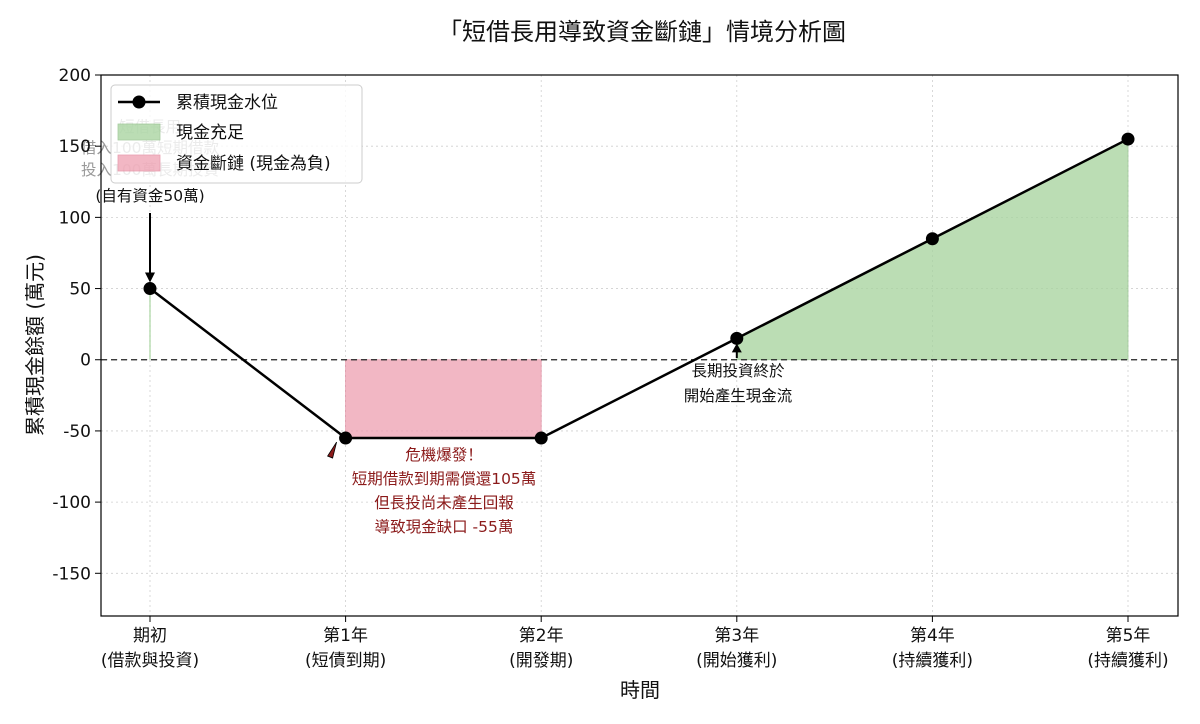 The height and width of the screenshot is (724, 1200). Describe the element at coordinates (932, 636) in the screenshot. I see `x-tick-label: 第4年` at that location.